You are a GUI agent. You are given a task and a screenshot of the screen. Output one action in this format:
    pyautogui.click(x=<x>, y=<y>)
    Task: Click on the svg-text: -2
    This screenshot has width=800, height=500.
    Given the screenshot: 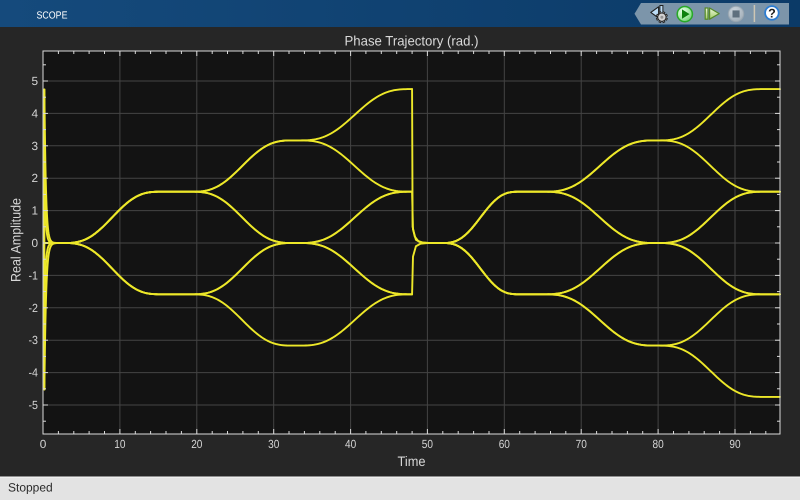 What is the action you would take?
    pyautogui.click(x=34, y=308)
    